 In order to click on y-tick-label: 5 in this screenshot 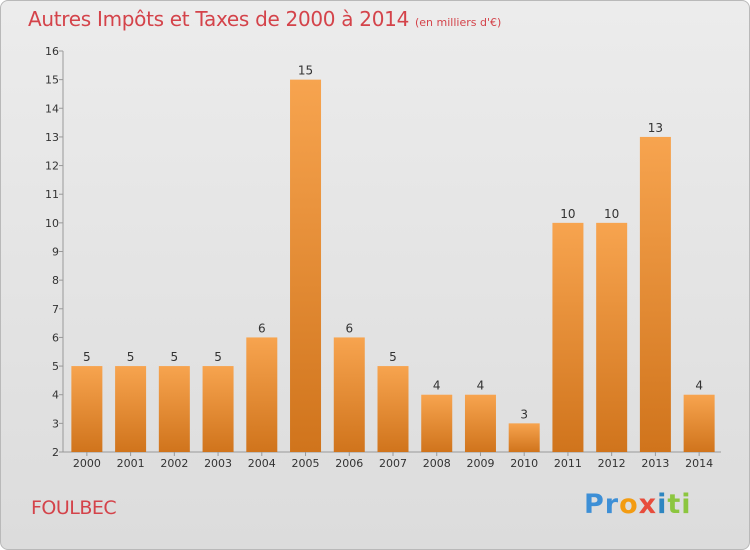, I will do `click(55, 366)`.